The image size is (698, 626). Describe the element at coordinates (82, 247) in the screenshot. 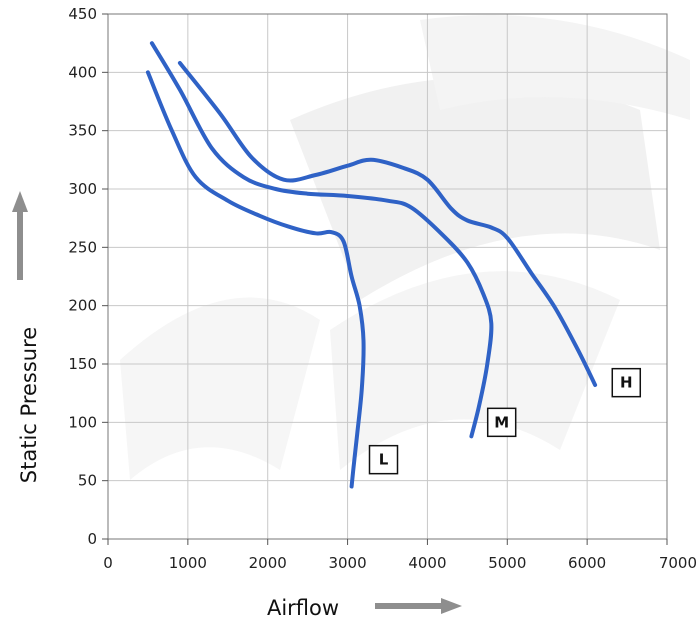

I see `y-tick-label: 250` at that location.